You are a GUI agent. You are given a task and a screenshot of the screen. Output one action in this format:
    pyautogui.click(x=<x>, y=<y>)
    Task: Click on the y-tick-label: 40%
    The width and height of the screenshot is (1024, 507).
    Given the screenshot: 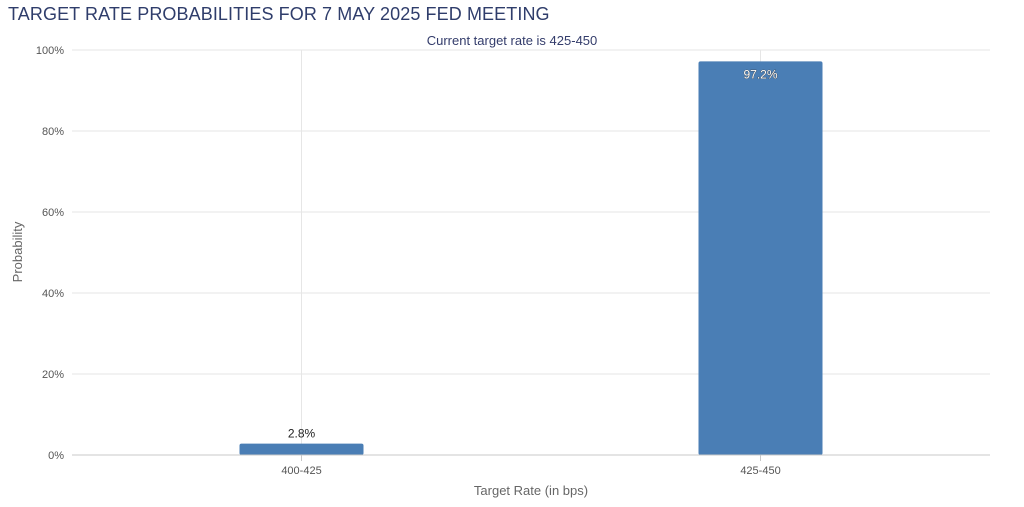 What is the action you would take?
    pyautogui.click(x=53, y=294)
    